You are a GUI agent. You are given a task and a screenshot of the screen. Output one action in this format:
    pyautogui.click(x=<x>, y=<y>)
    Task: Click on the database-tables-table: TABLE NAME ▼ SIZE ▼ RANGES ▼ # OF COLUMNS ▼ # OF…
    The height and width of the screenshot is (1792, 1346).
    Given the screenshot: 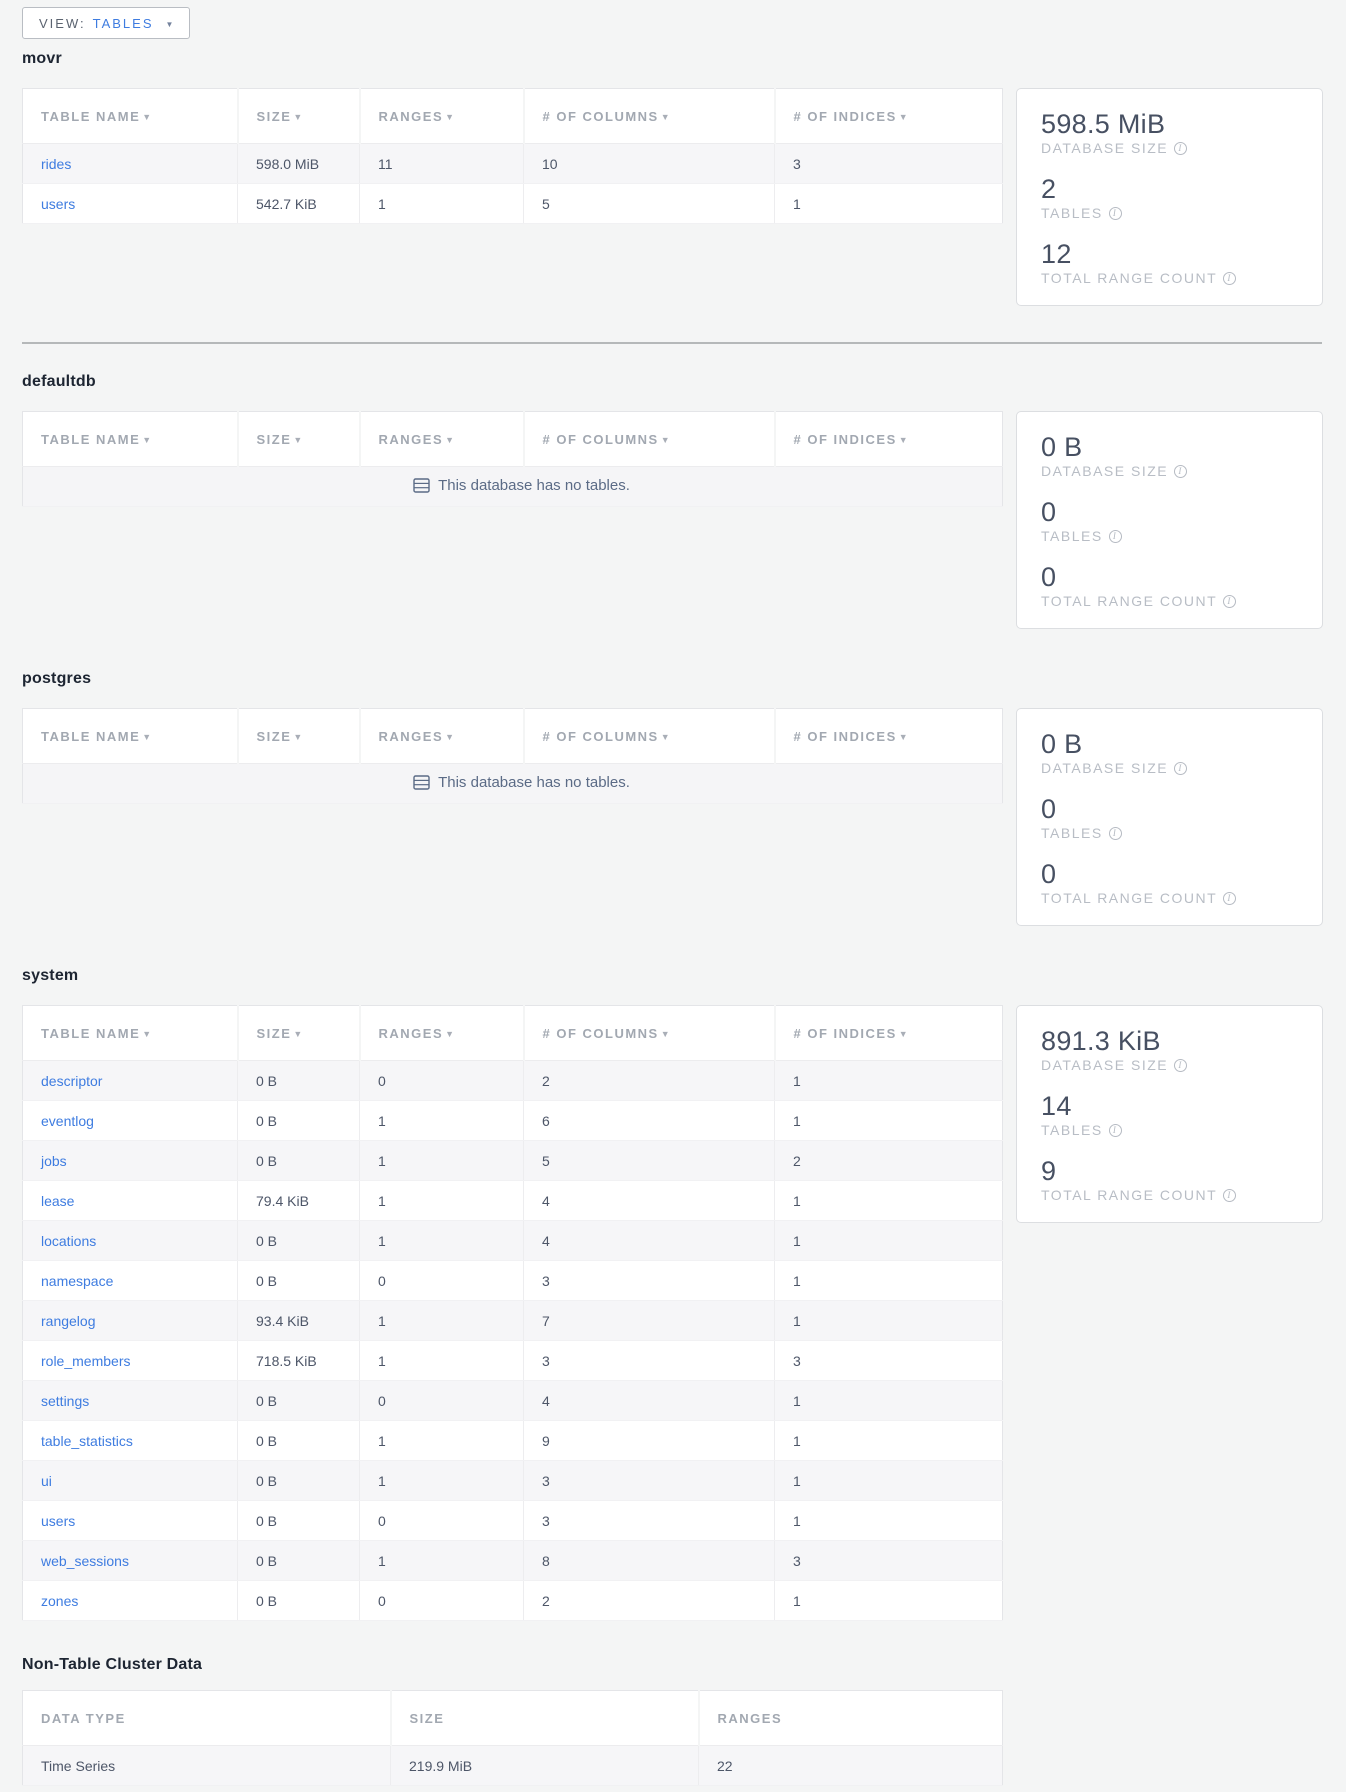 What is the action you would take?
    pyautogui.click(x=512, y=459)
    